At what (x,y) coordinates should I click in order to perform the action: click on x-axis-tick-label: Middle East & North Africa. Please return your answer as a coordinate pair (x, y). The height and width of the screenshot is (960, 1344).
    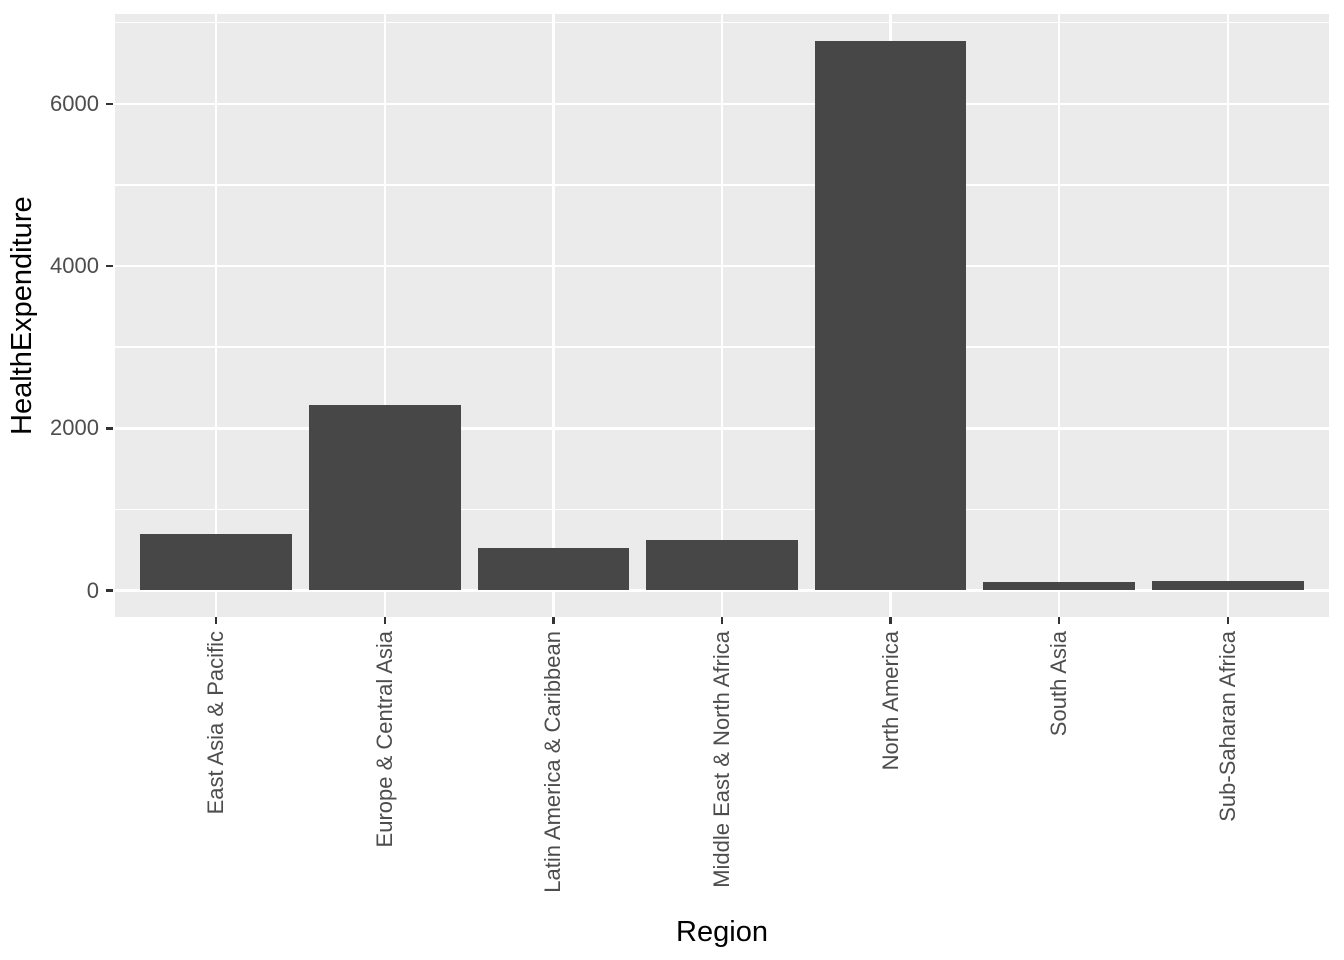
    Looking at the image, I should click on (721, 759).